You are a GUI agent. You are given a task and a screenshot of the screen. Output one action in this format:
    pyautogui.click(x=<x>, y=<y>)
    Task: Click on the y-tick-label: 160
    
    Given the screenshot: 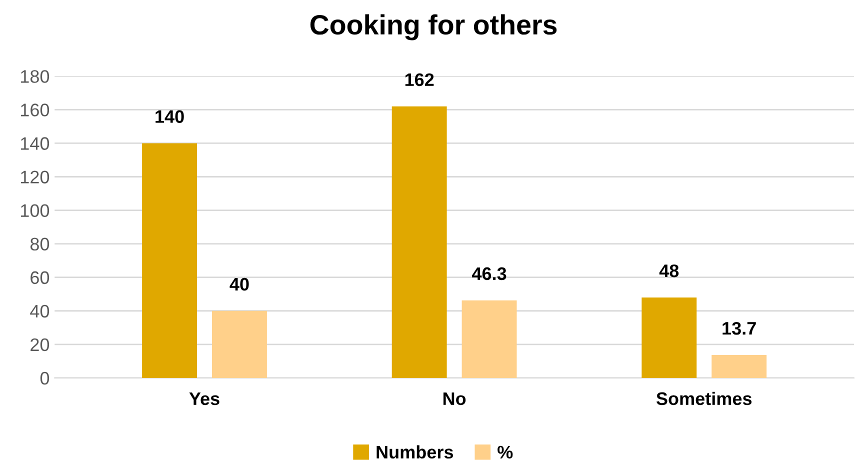 What is the action you would take?
    pyautogui.click(x=35, y=110)
    